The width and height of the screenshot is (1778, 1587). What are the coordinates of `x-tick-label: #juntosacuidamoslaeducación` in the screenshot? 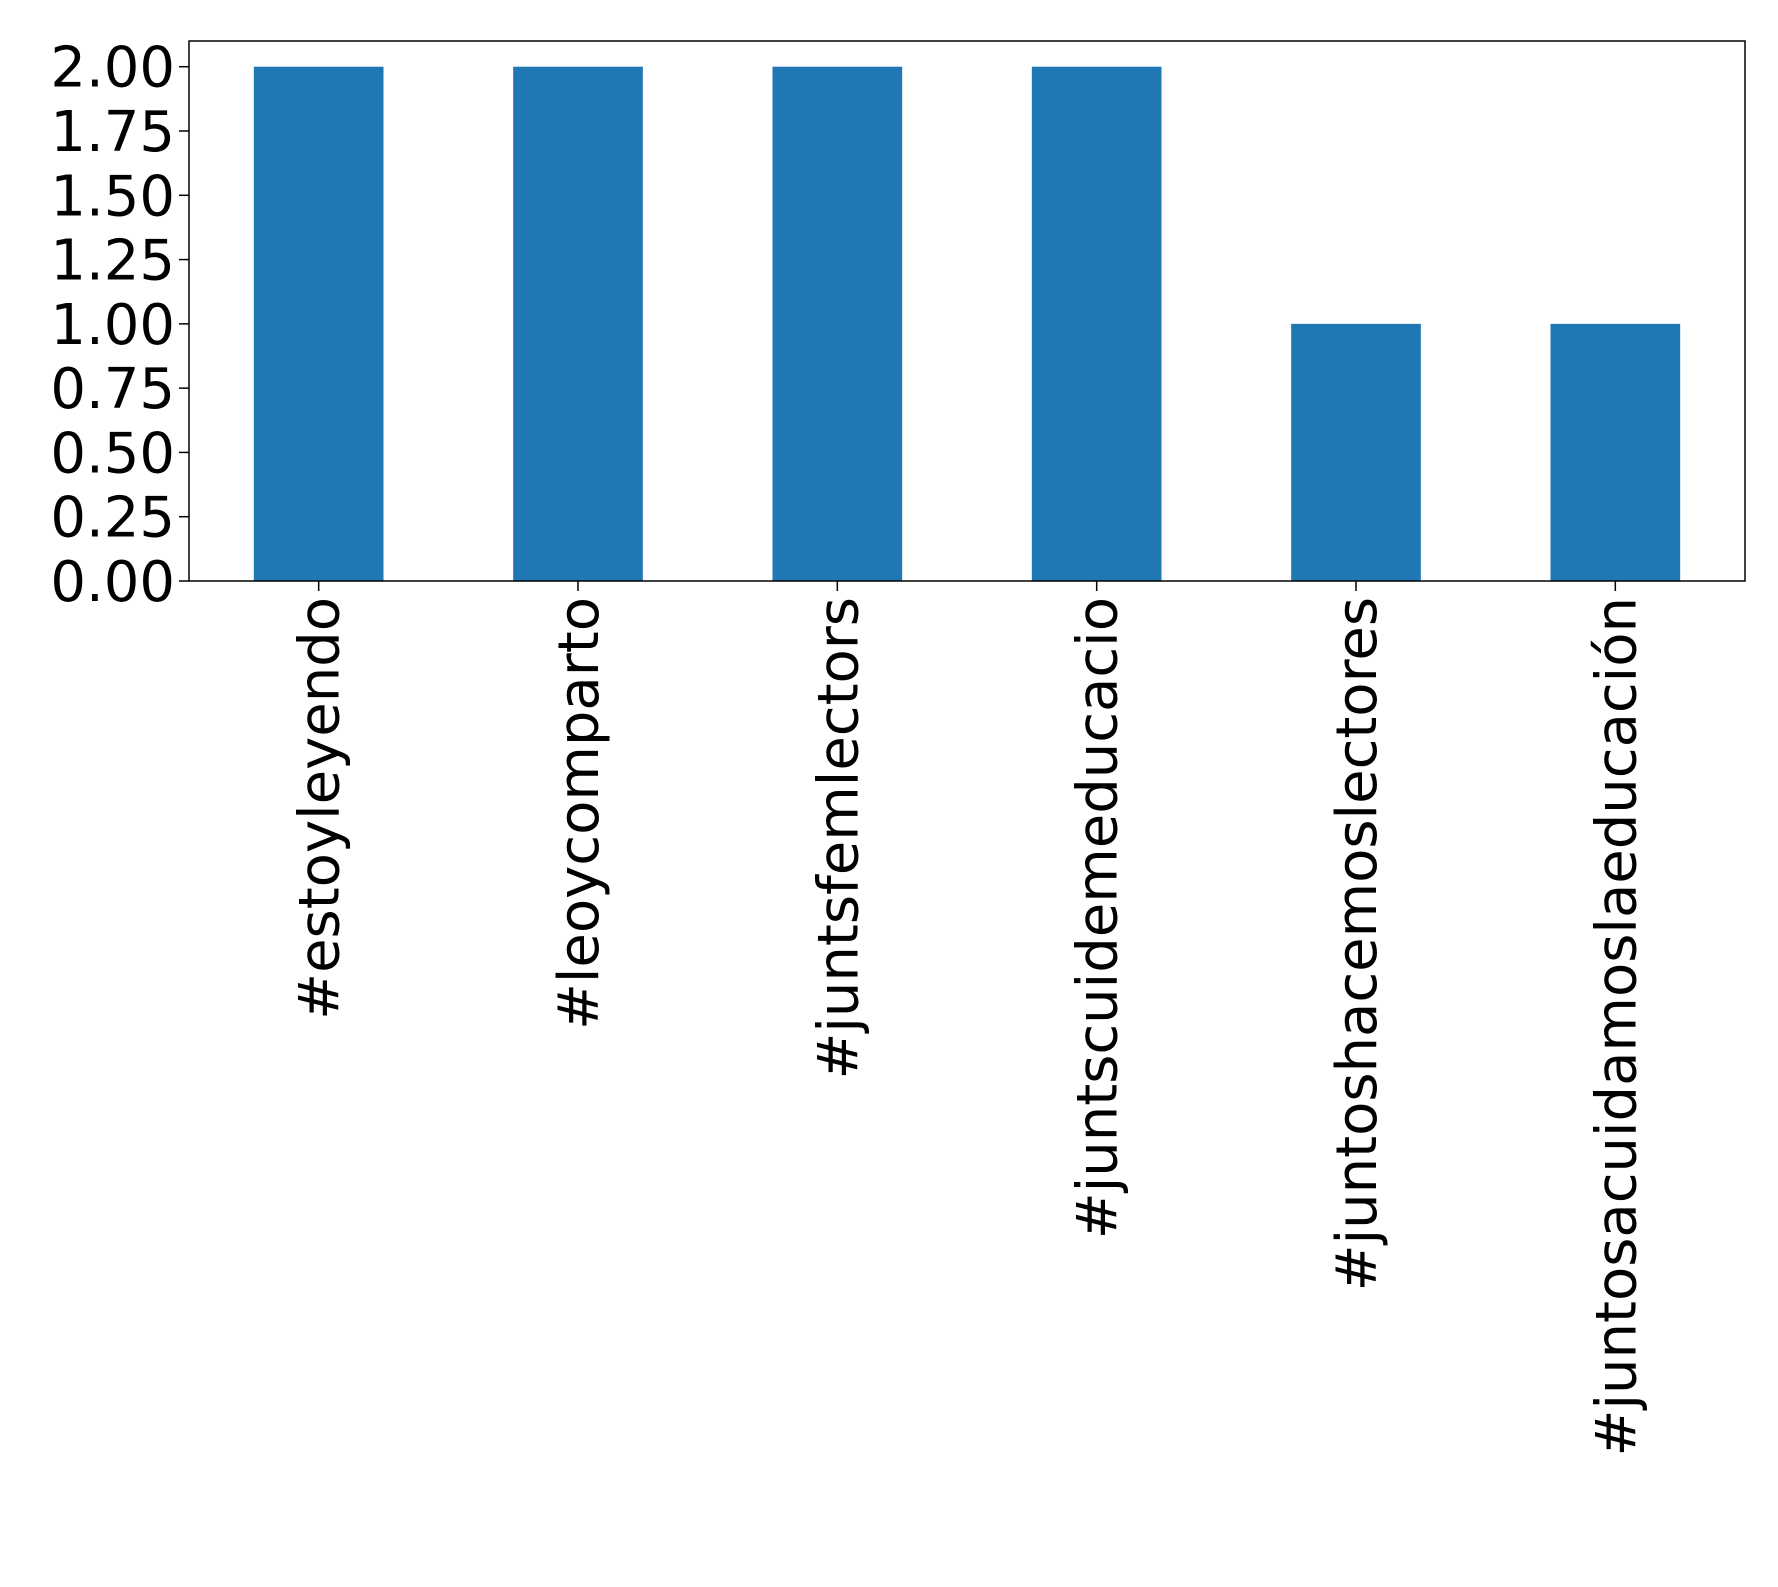 It's located at (1616, 1026).